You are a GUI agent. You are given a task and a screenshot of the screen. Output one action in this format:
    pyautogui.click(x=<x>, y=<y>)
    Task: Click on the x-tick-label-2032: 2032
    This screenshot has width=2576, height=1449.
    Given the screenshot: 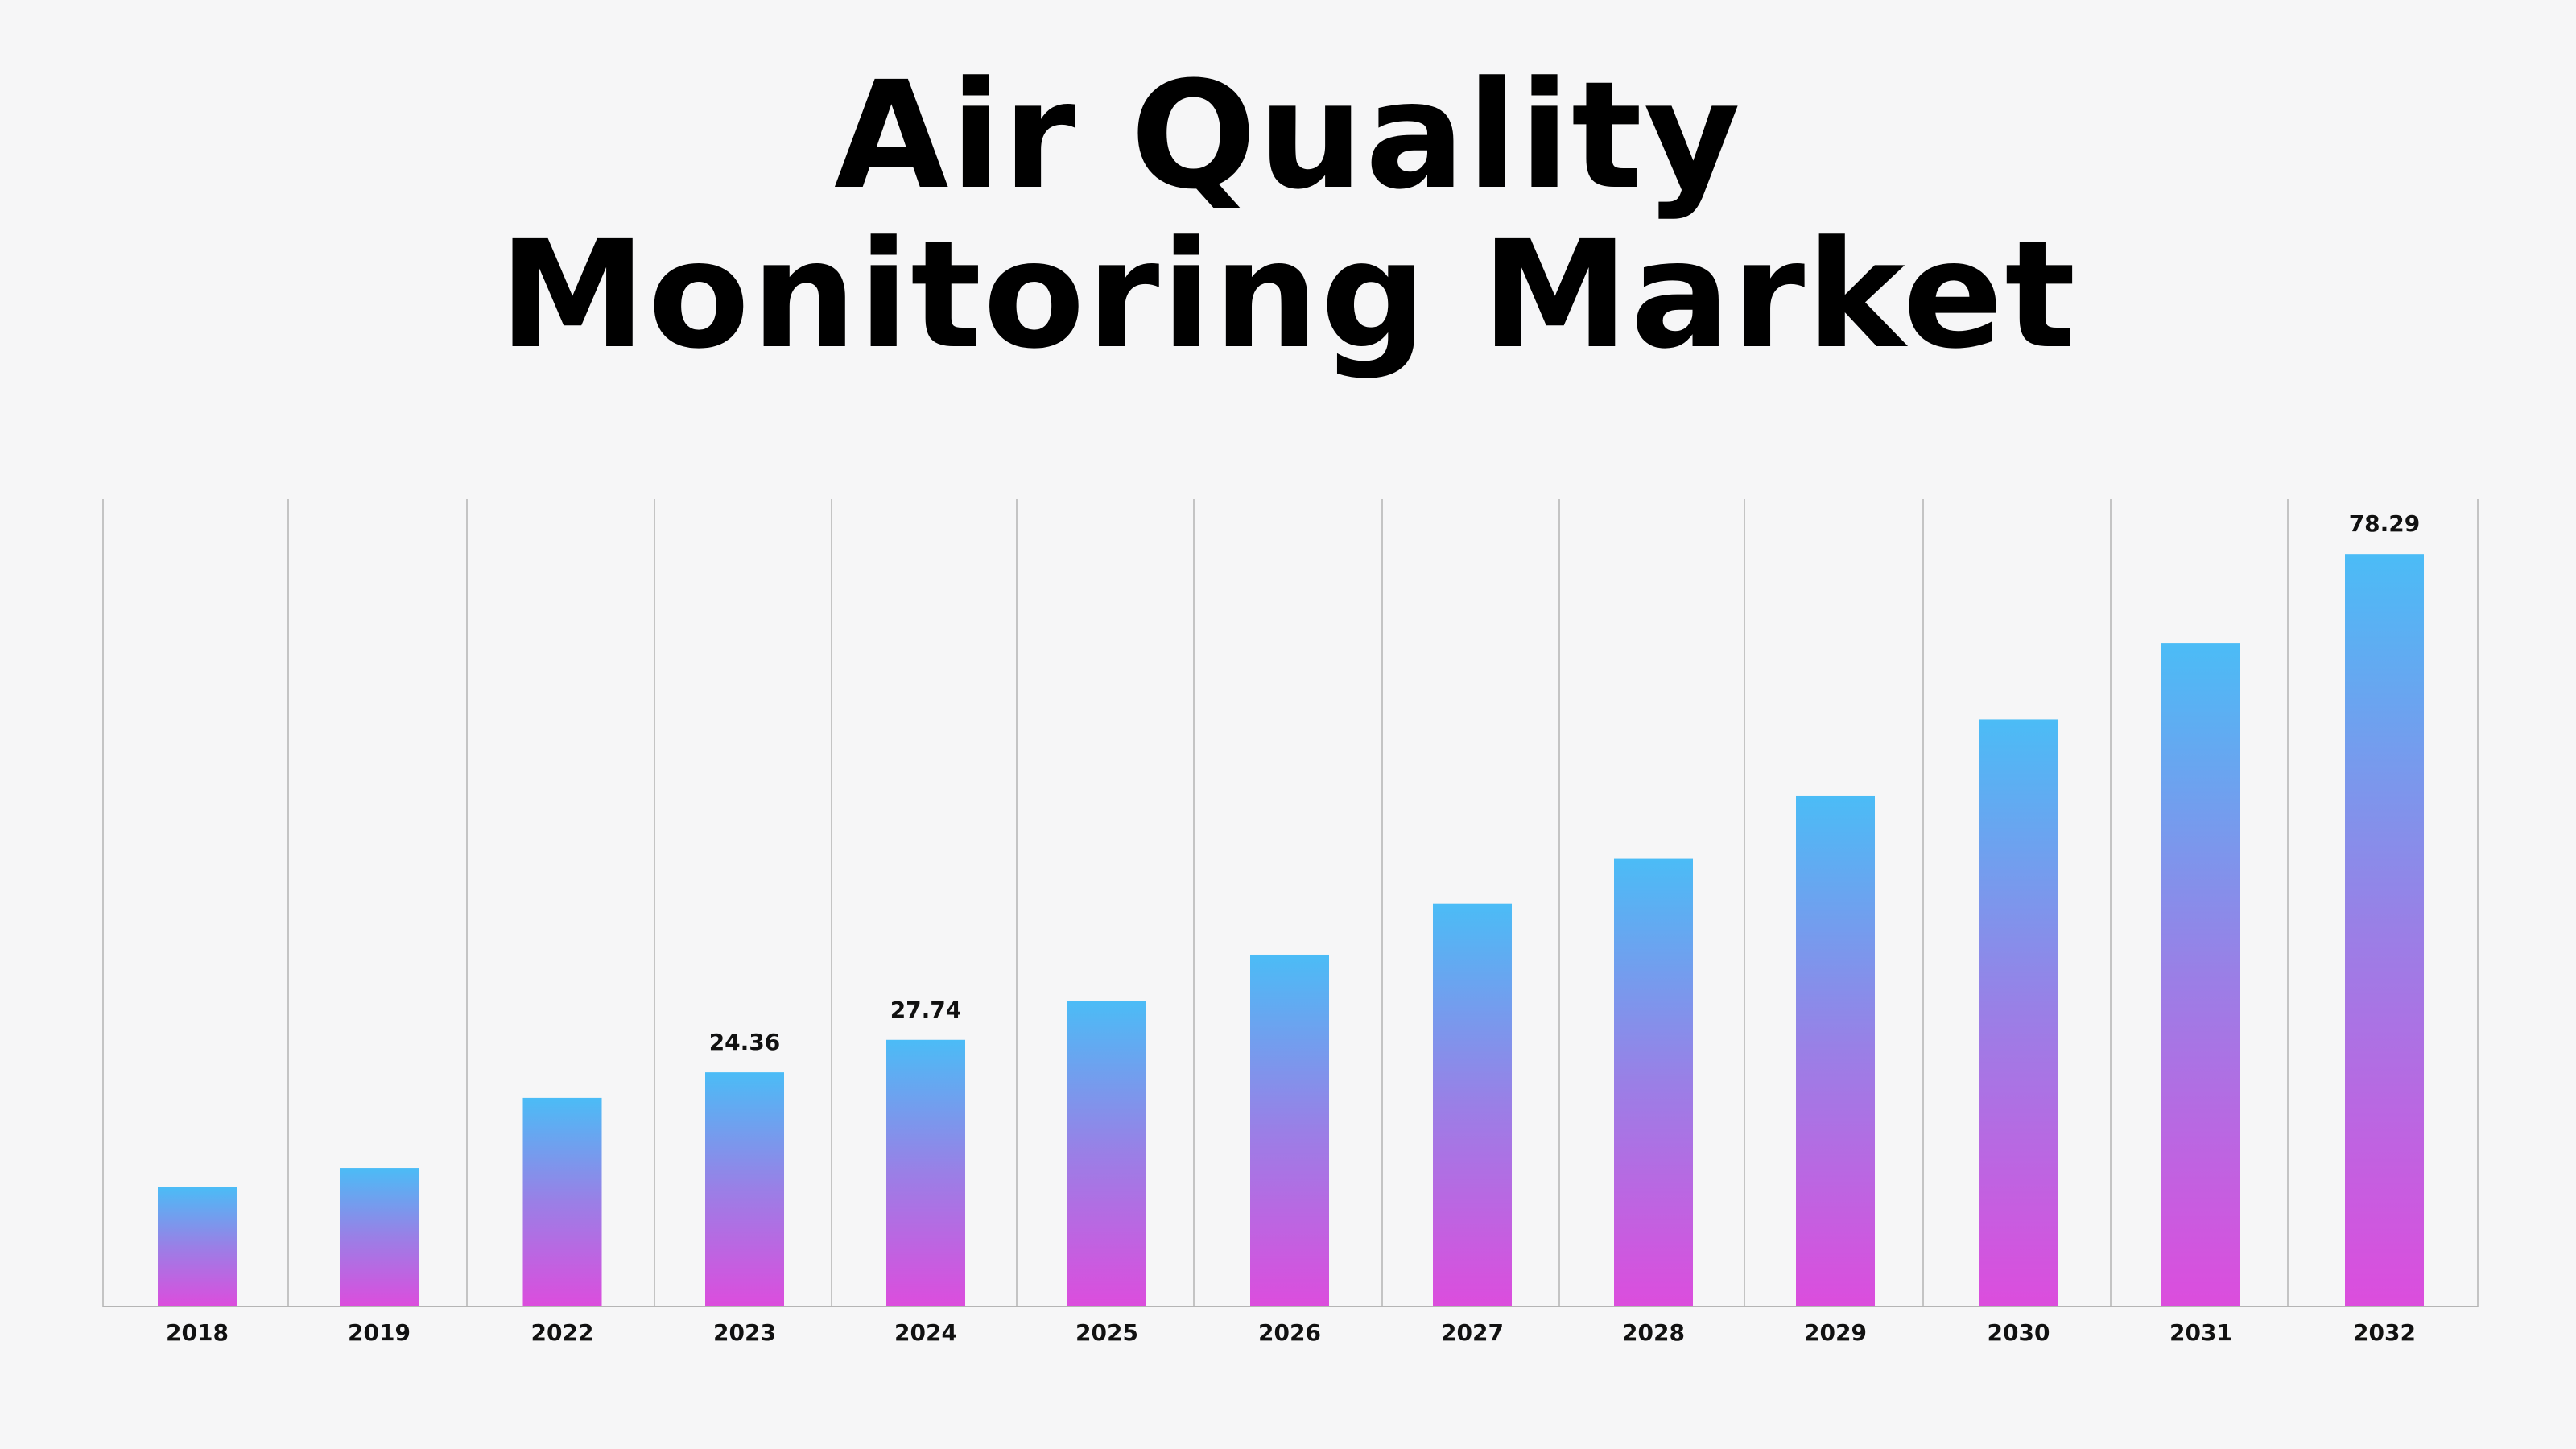 What is the action you would take?
    pyautogui.click(x=2384, y=1332)
    